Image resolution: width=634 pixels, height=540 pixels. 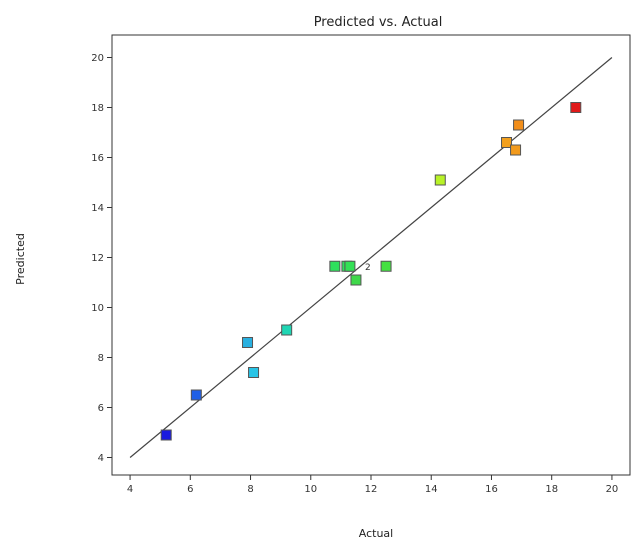 I want to click on y-tick-label: 8, so click(x=101, y=358).